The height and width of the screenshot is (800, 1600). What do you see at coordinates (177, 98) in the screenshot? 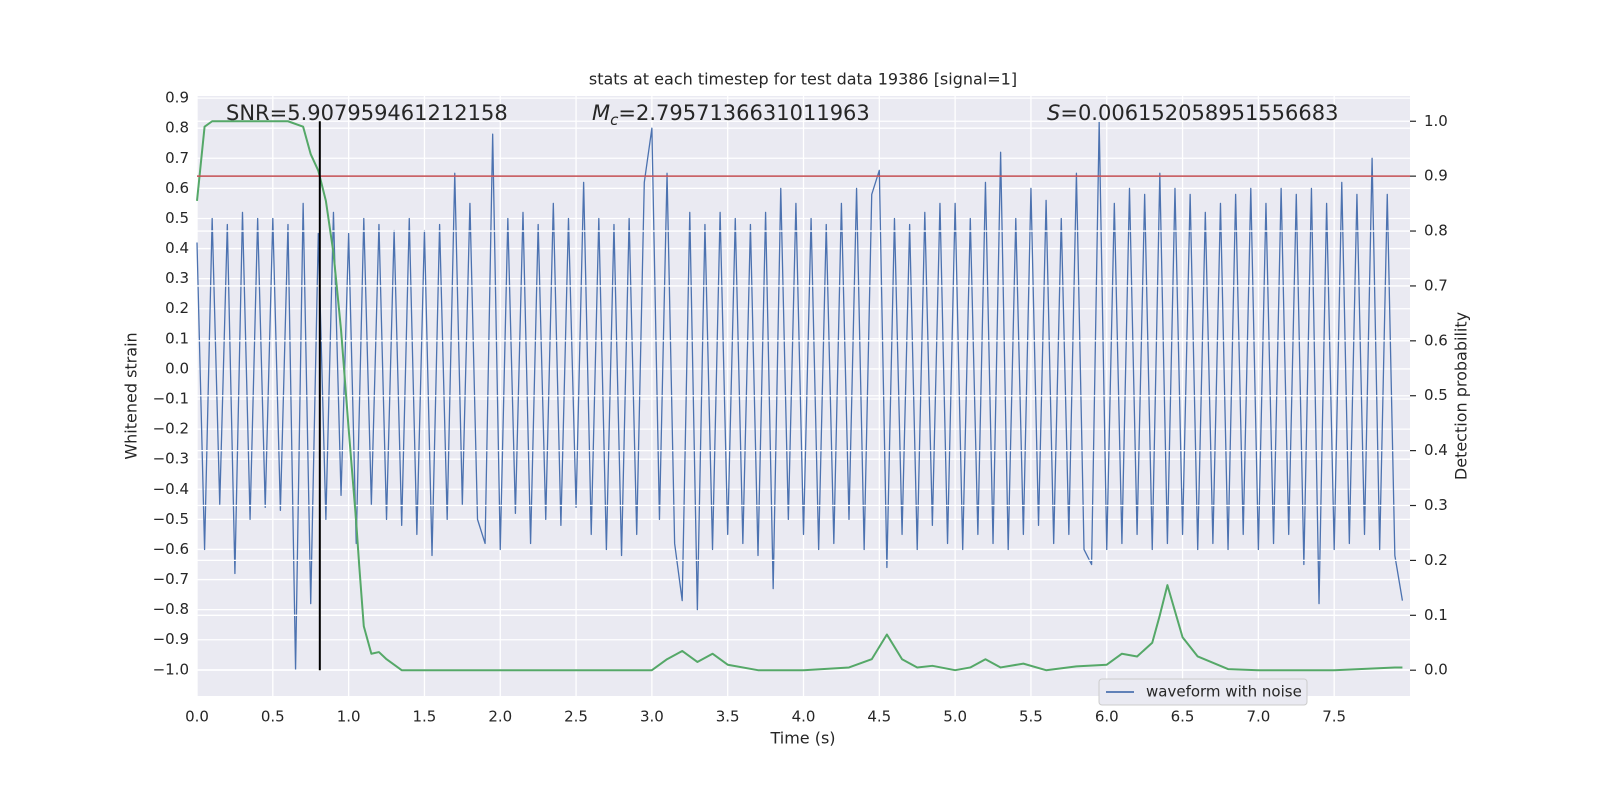
I see `y-tick-label: 0.9` at bounding box center [177, 98].